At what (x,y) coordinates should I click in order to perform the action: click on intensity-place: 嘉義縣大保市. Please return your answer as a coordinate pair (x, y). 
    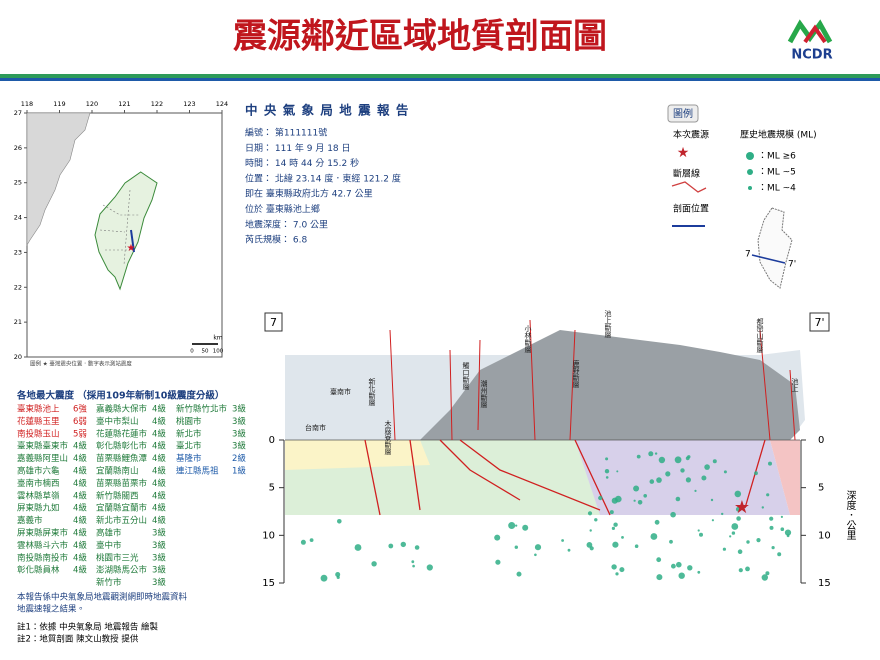
    Looking at the image, I should click on (122, 409).